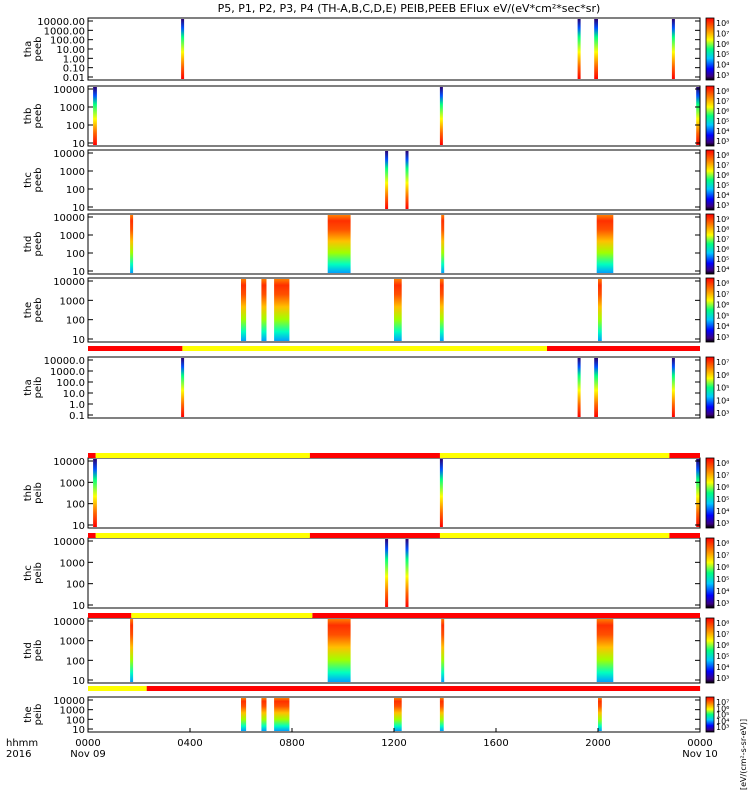 The image size is (750, 800). What do you see at coordinates (77, 405) in the screenshot?
I see `y-tick-label: 1.0` at bounding box center [77, 405].